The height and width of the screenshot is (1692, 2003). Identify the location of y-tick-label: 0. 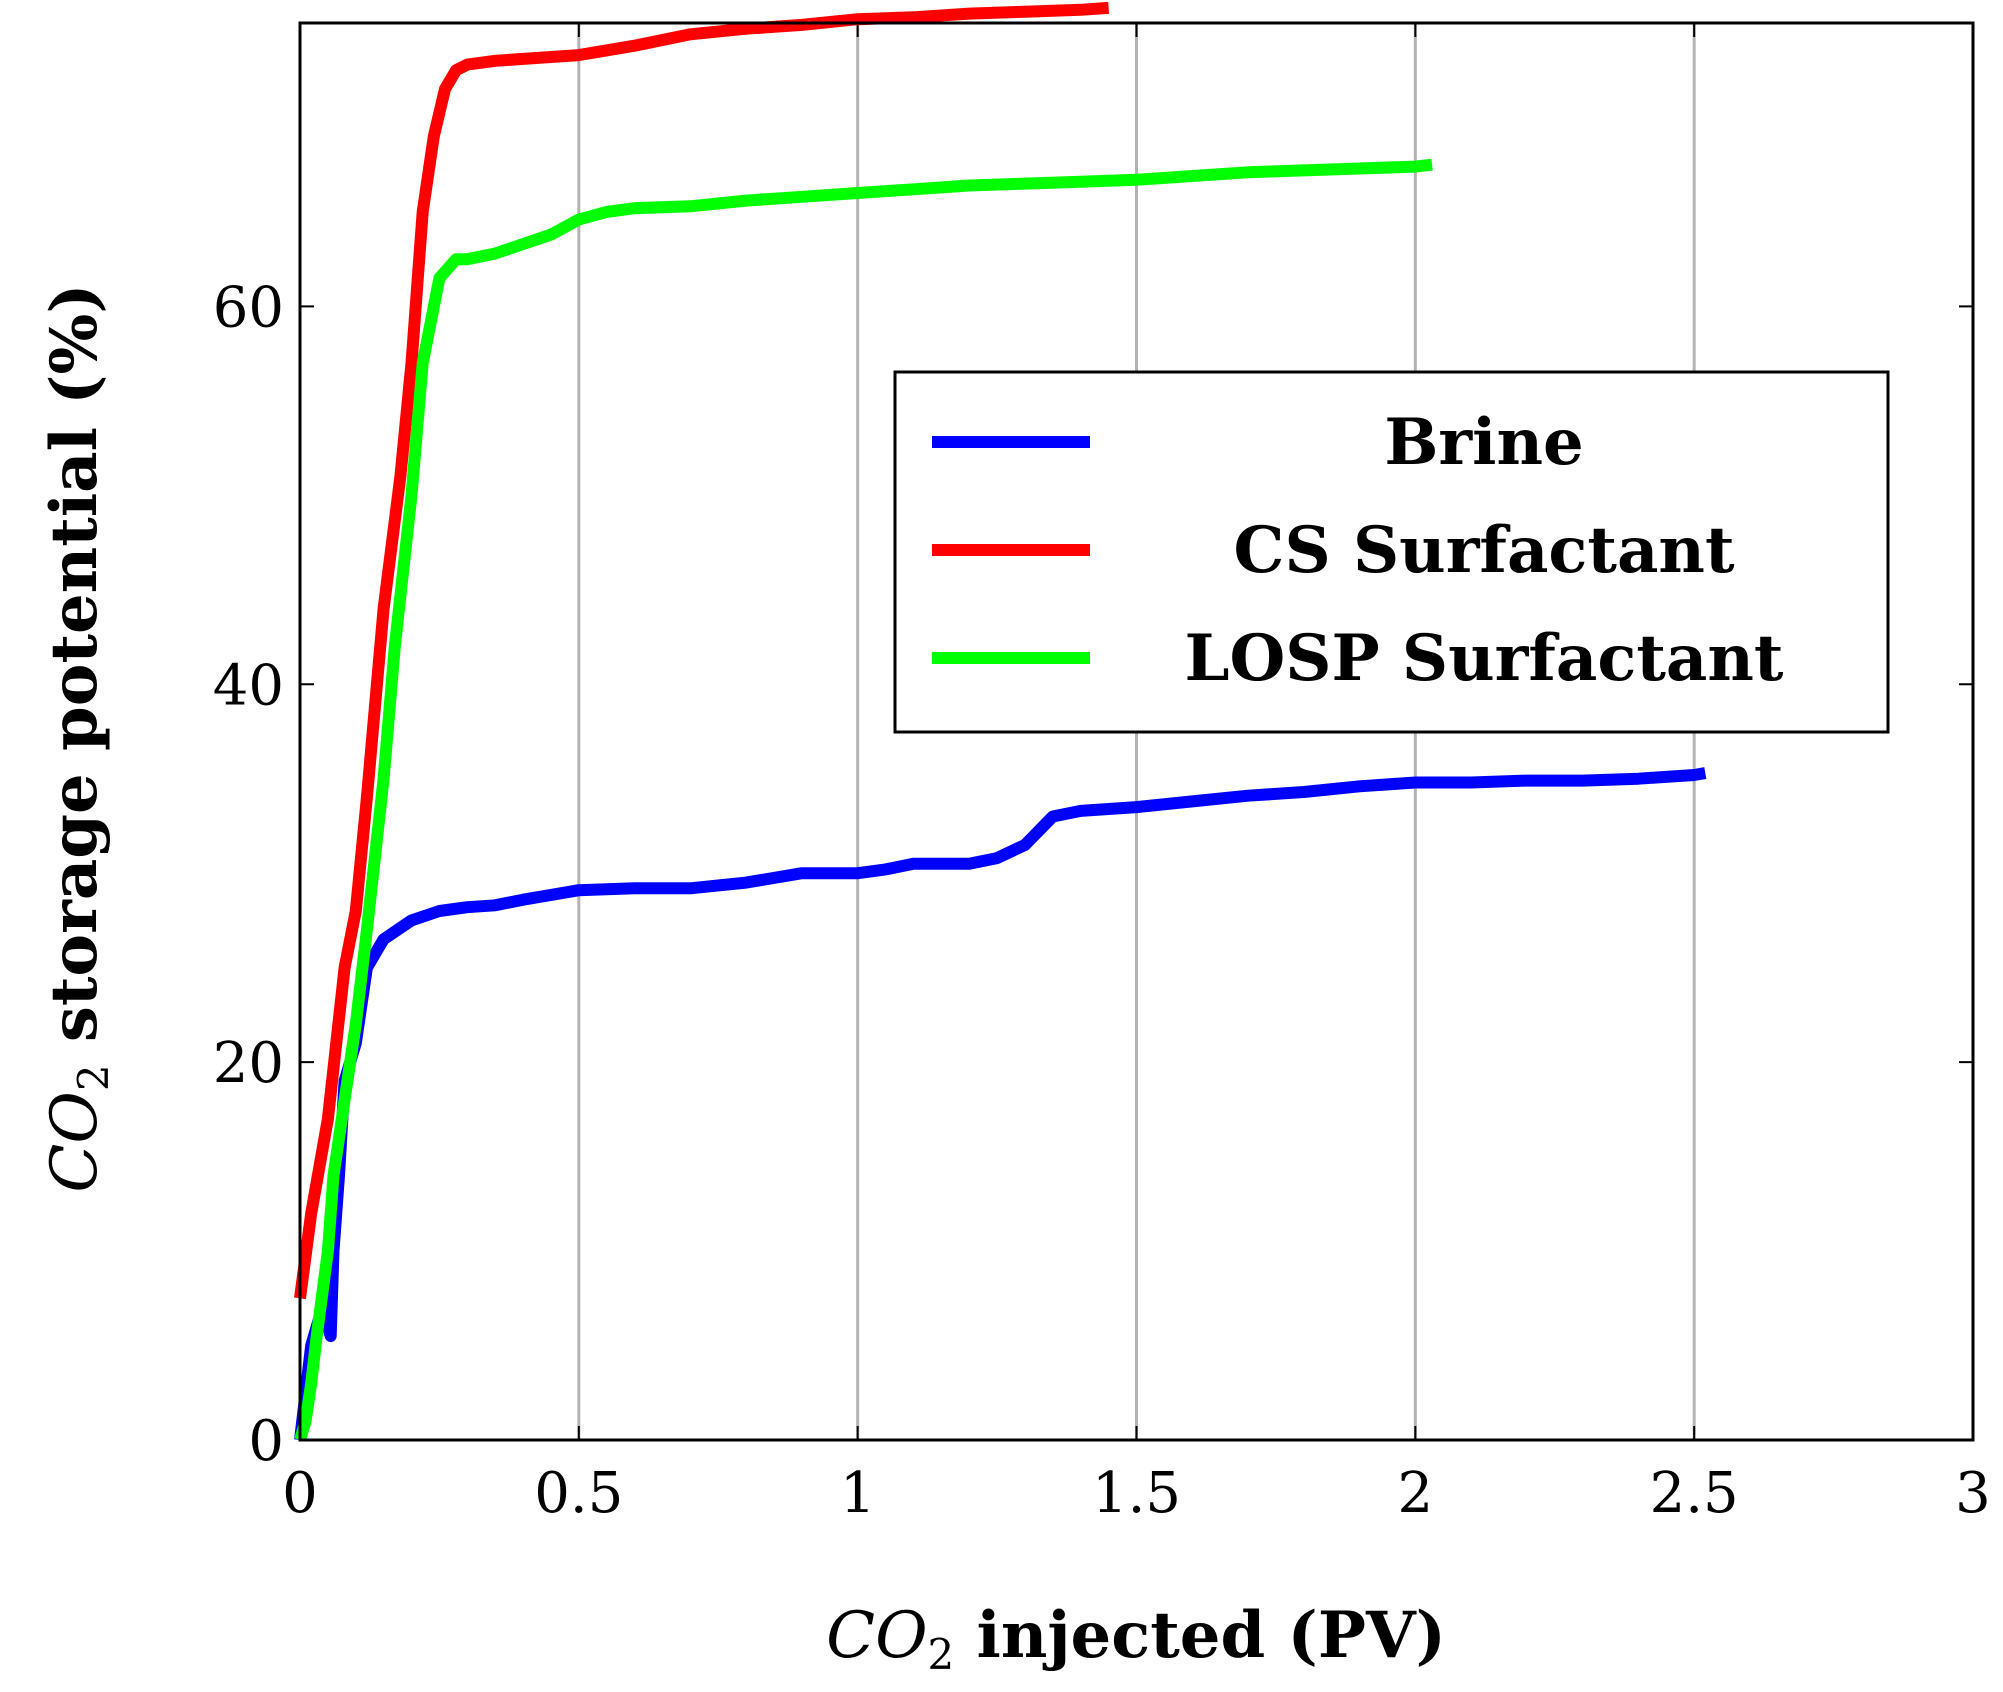
(266, 1441).